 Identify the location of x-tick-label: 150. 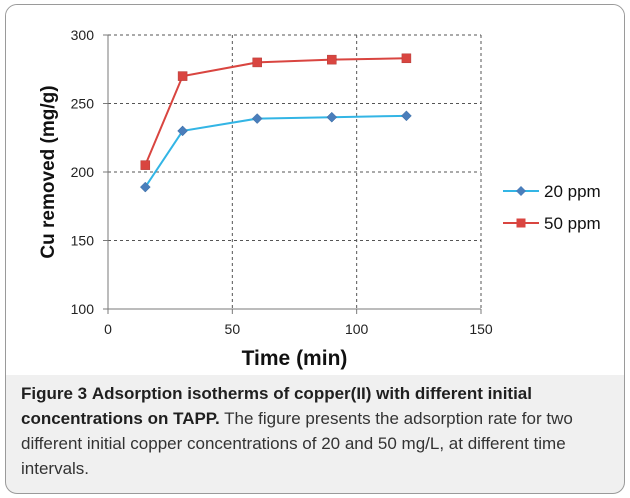
(481, 329).